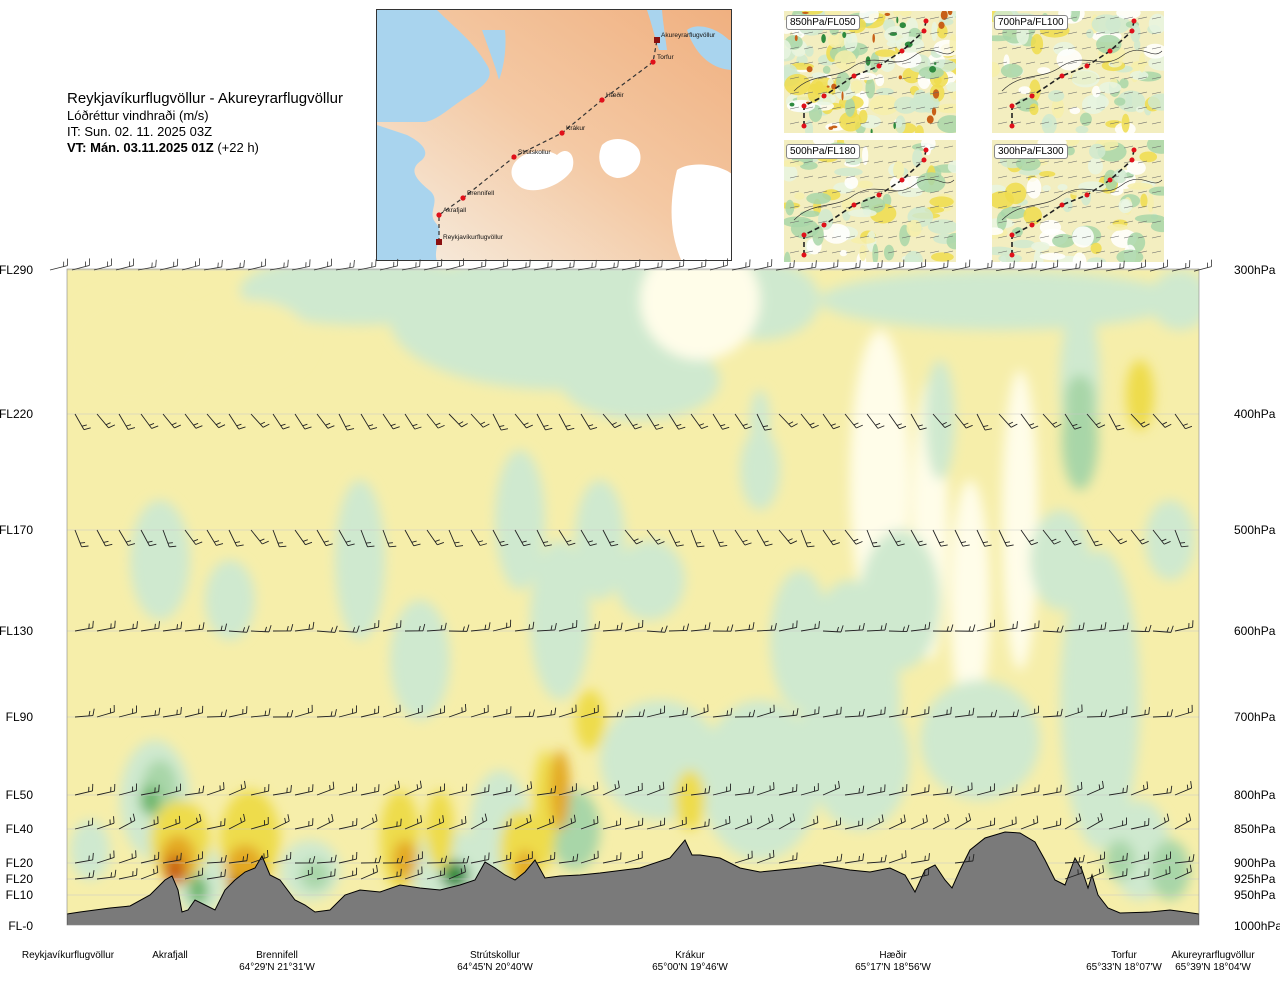  I want to click on waypoint-2: Brennifell, so click(477, 195).